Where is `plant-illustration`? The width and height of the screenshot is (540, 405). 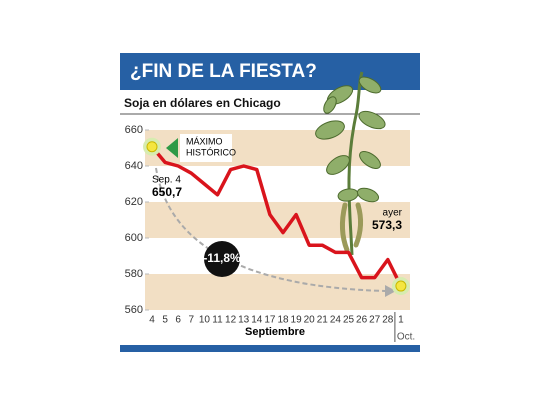
plant-illustration is located at coordinates (350, 163).